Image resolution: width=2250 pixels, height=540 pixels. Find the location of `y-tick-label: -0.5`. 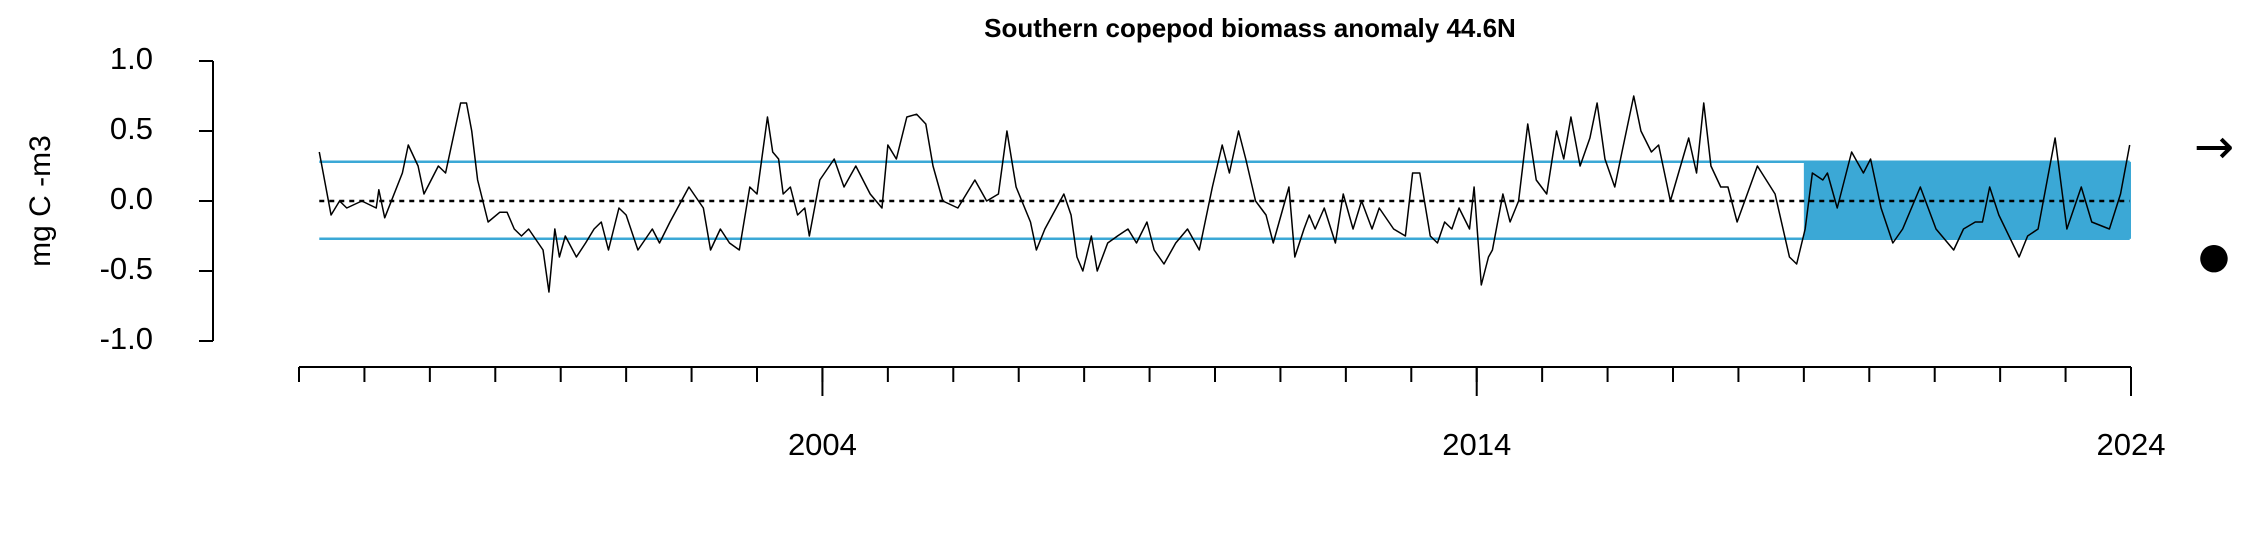

y-tick-label: -0.5 is located at coordinates (126, 268).